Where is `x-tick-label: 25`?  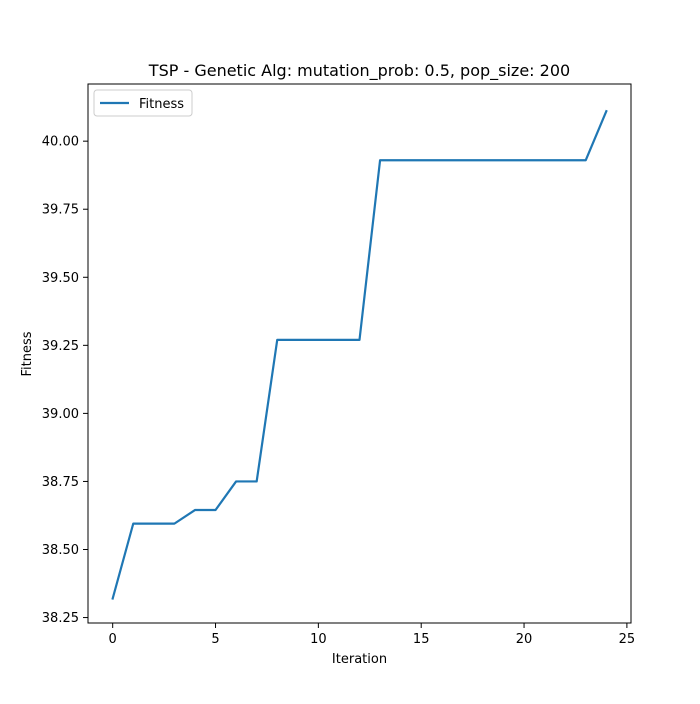 x-tick-label: 25 is located at coordinates (627, 639).